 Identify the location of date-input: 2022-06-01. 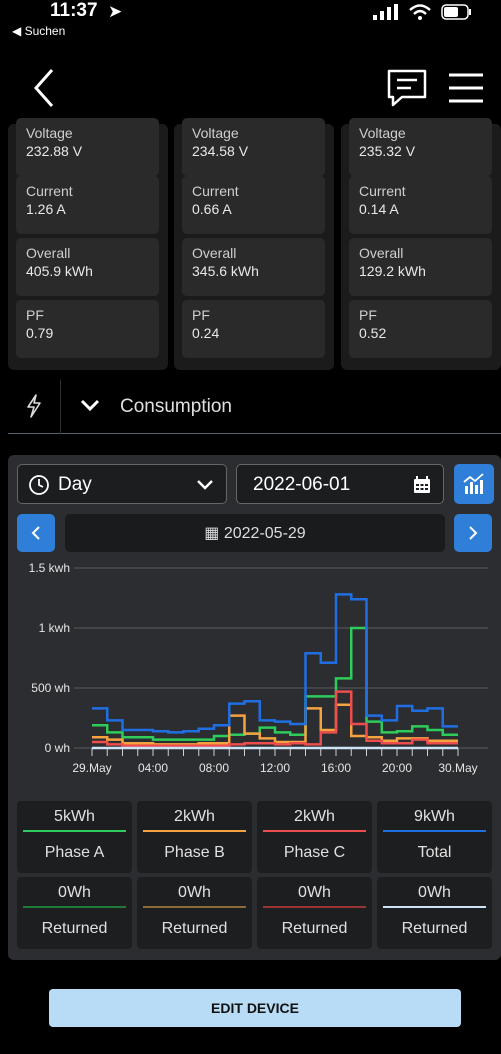
(340, 484).